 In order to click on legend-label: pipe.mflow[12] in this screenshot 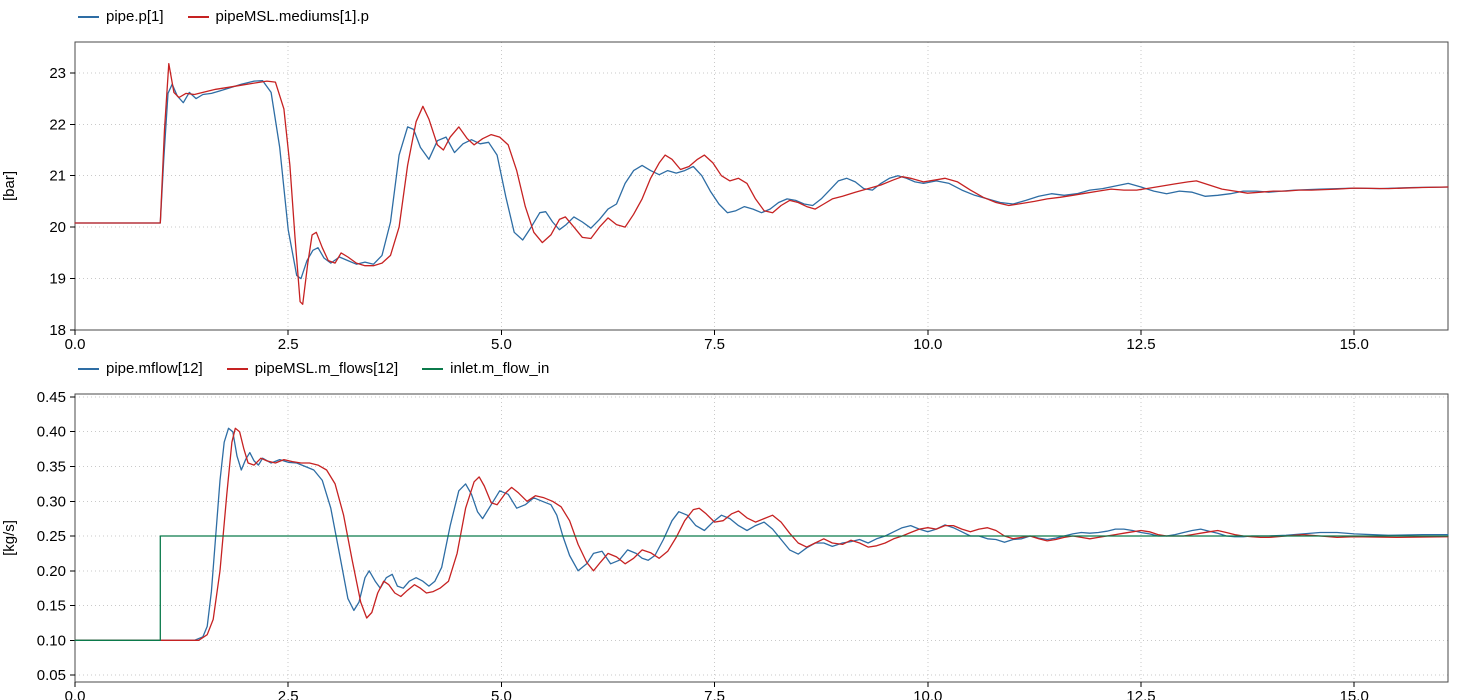, I will do `click(154, 368)`.